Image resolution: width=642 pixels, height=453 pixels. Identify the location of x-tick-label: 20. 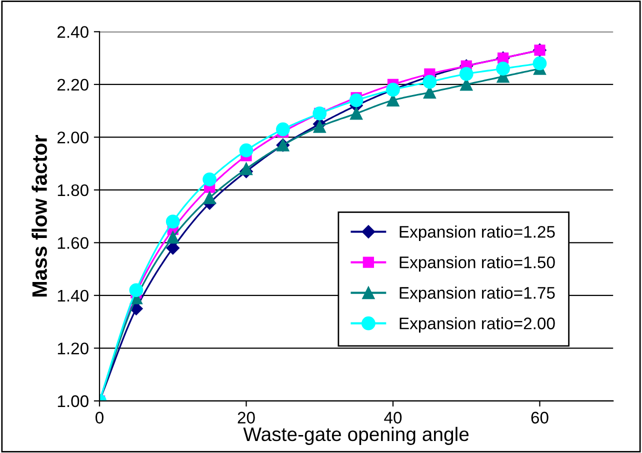
(246, 418).